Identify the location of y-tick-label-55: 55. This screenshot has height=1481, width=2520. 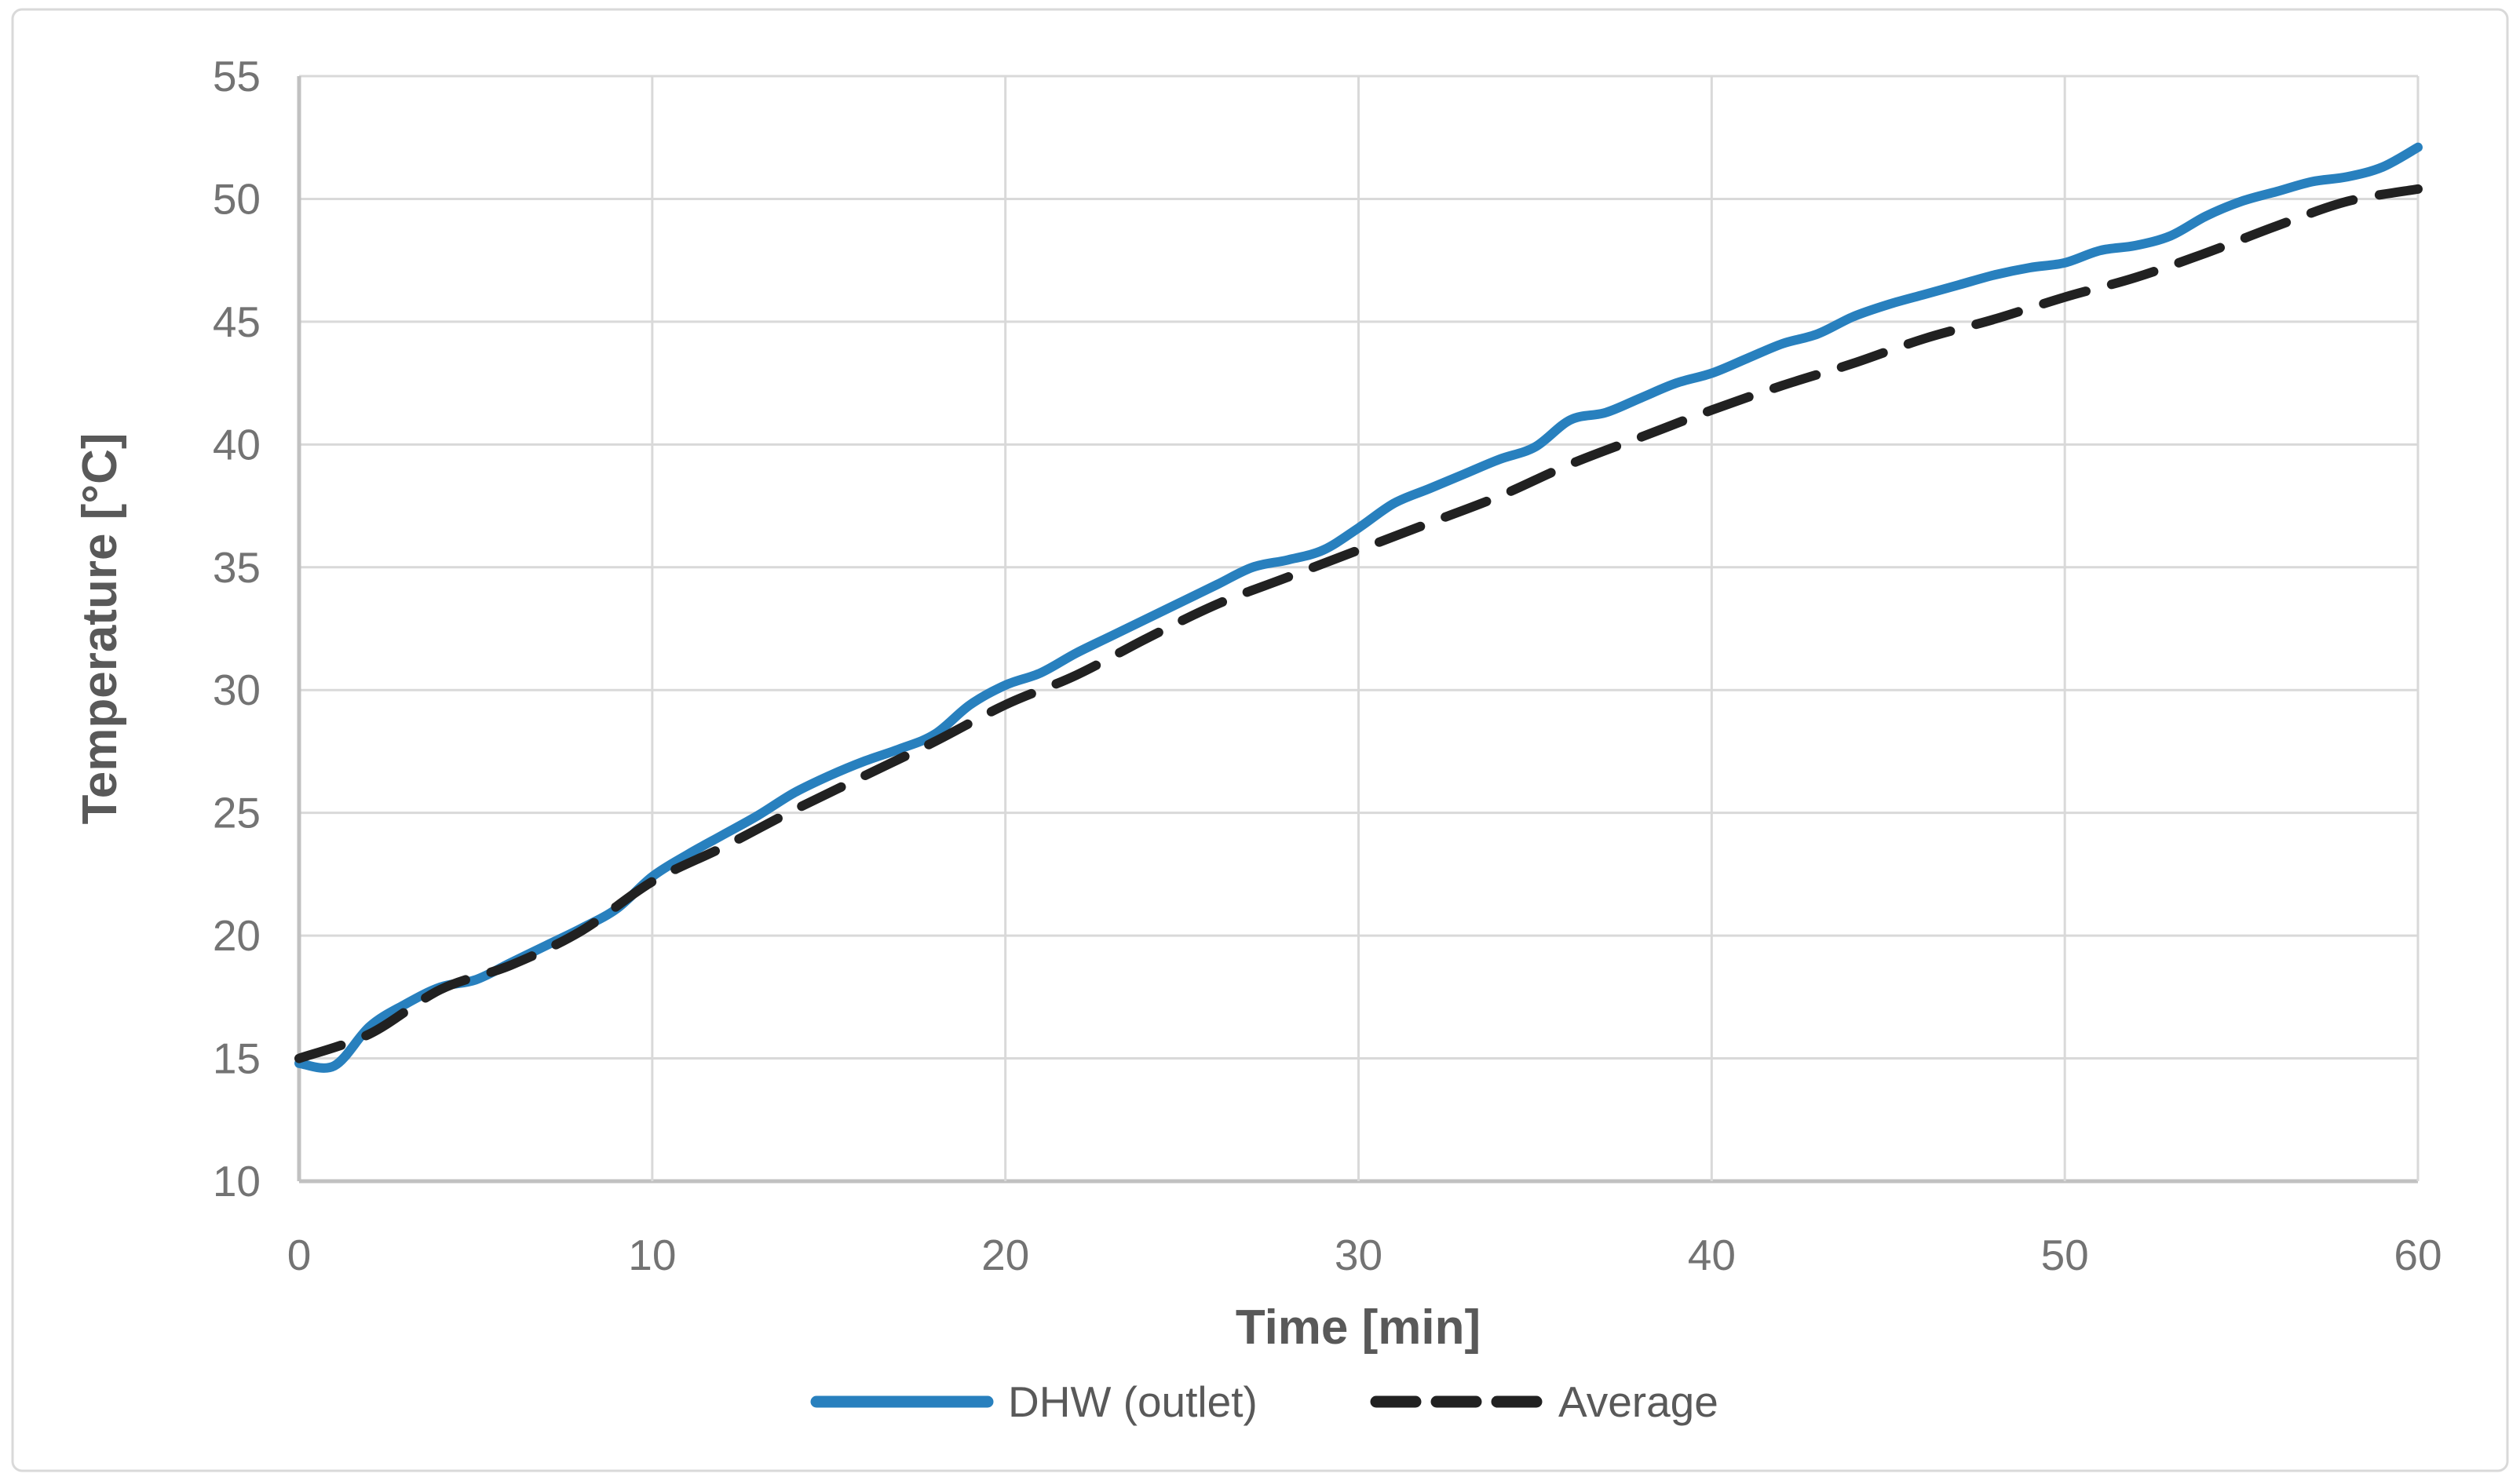
(237, 76).